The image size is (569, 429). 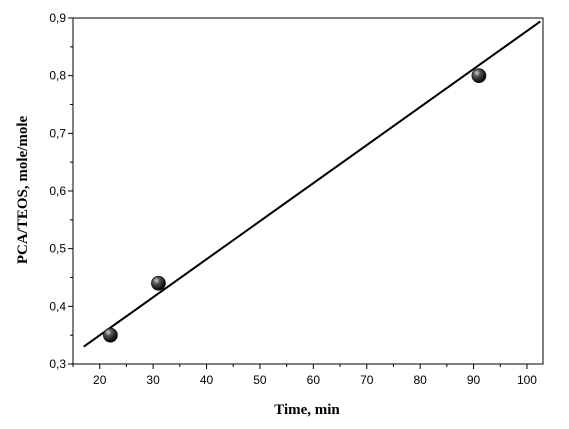 What do you see at coordinates (100, 380) in the screenshot?
I see `x-tick-label: 20` at bounding box center [100, 380].